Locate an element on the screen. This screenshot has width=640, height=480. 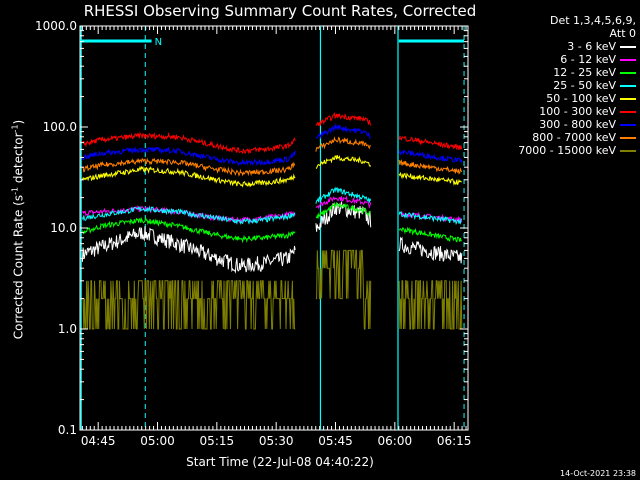
legend-entry: 300 - 800 keV is located at coordinates (557, 124).